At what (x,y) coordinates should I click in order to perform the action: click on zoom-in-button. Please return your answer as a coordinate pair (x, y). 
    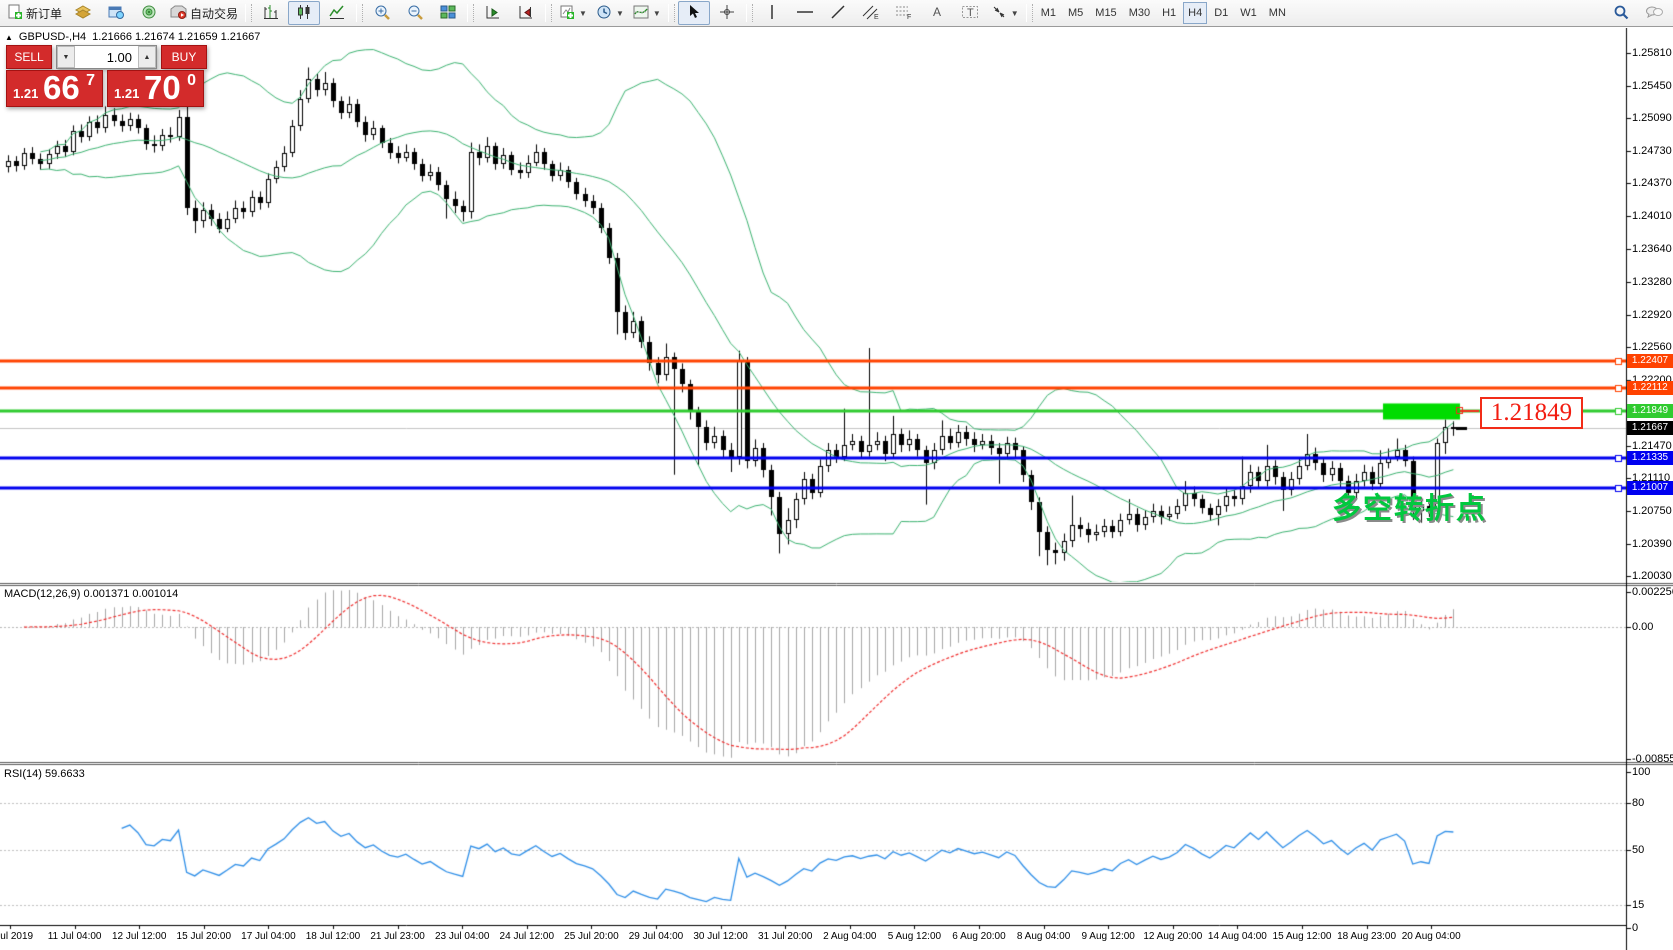
    Looking at the image, I should click on (382, 13).